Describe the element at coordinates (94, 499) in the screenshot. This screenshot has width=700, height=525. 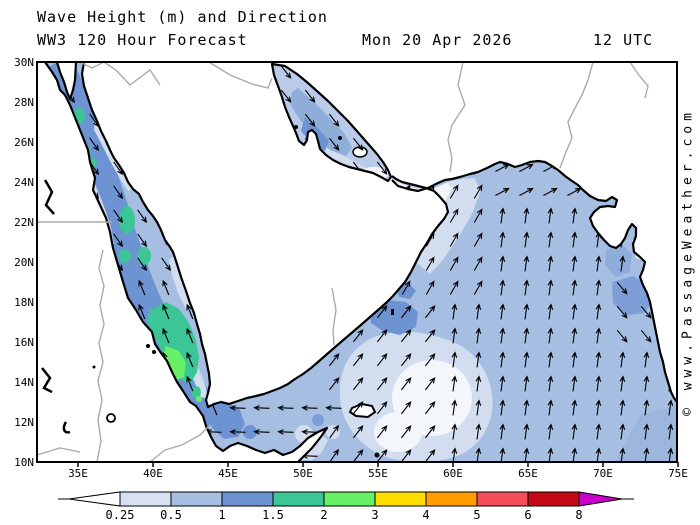
I see `colorbar-under-arrow` at that location.